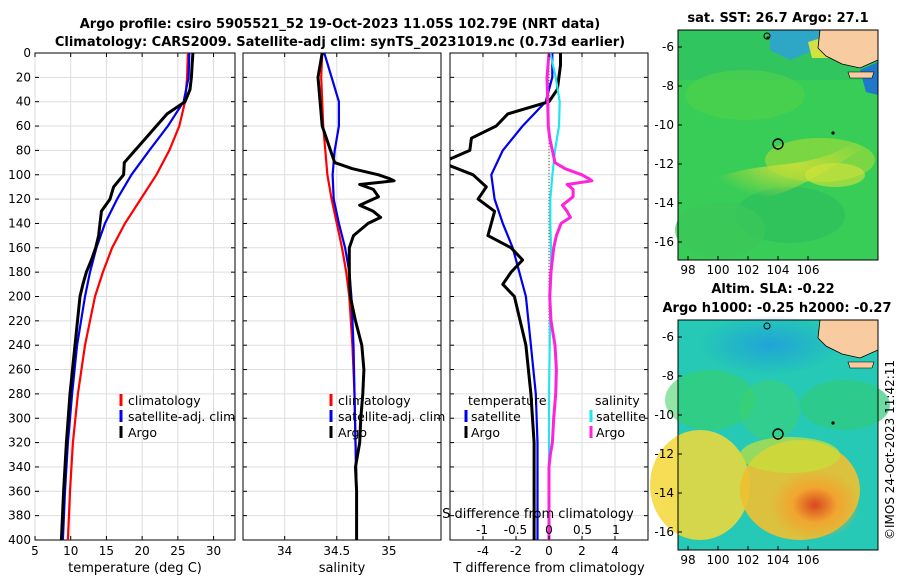 This screenshot has height=580, width=900. I want to click on sla-map-title1: Altim. SLA: -0.22, so click(772, 289).